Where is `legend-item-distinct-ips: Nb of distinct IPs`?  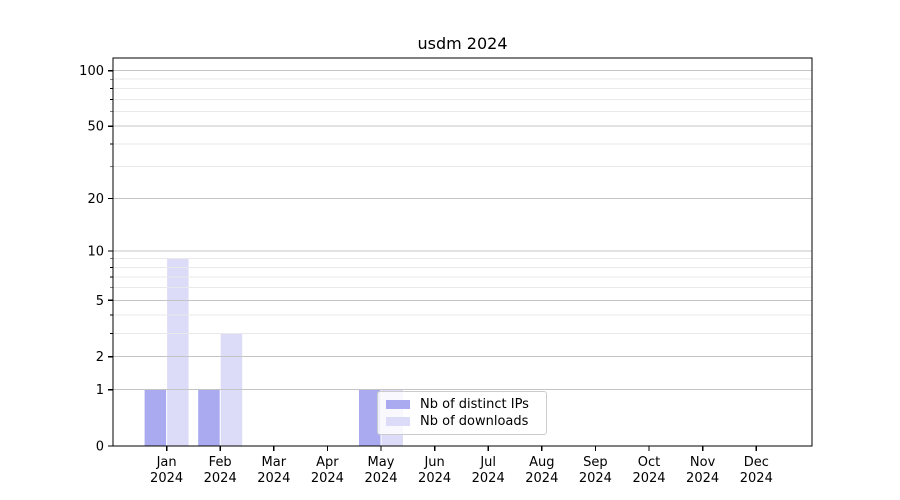 legend-item-distinct-ips: Nb of distinct IPs is located at coordinates (462, 404).